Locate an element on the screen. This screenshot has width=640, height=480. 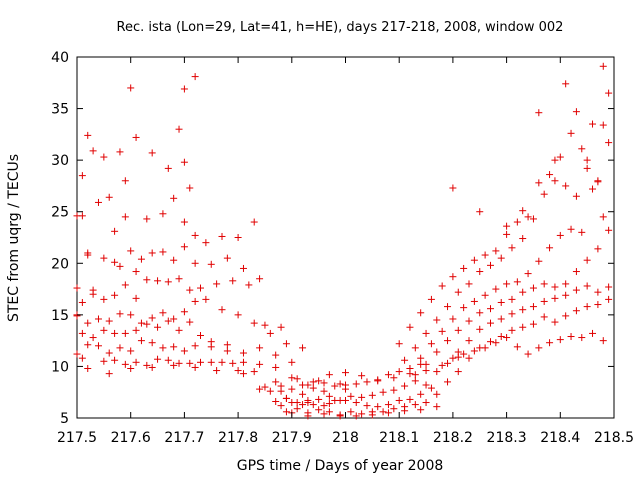
y-axis-label: STEC from uqrg / TECUs is located at coordinates (14, 238).